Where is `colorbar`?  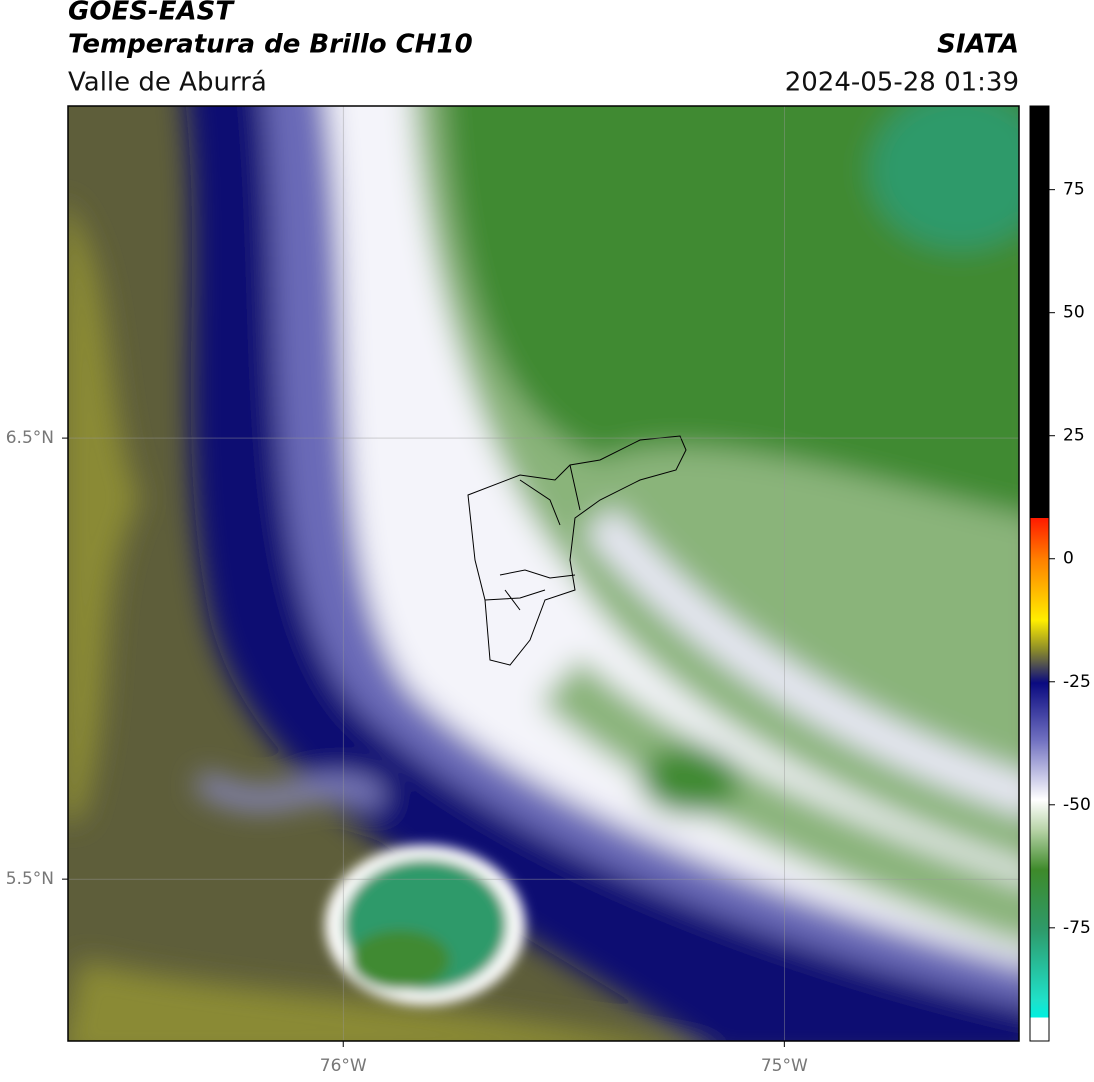
colorbar is located at coordinates (1039, 573).